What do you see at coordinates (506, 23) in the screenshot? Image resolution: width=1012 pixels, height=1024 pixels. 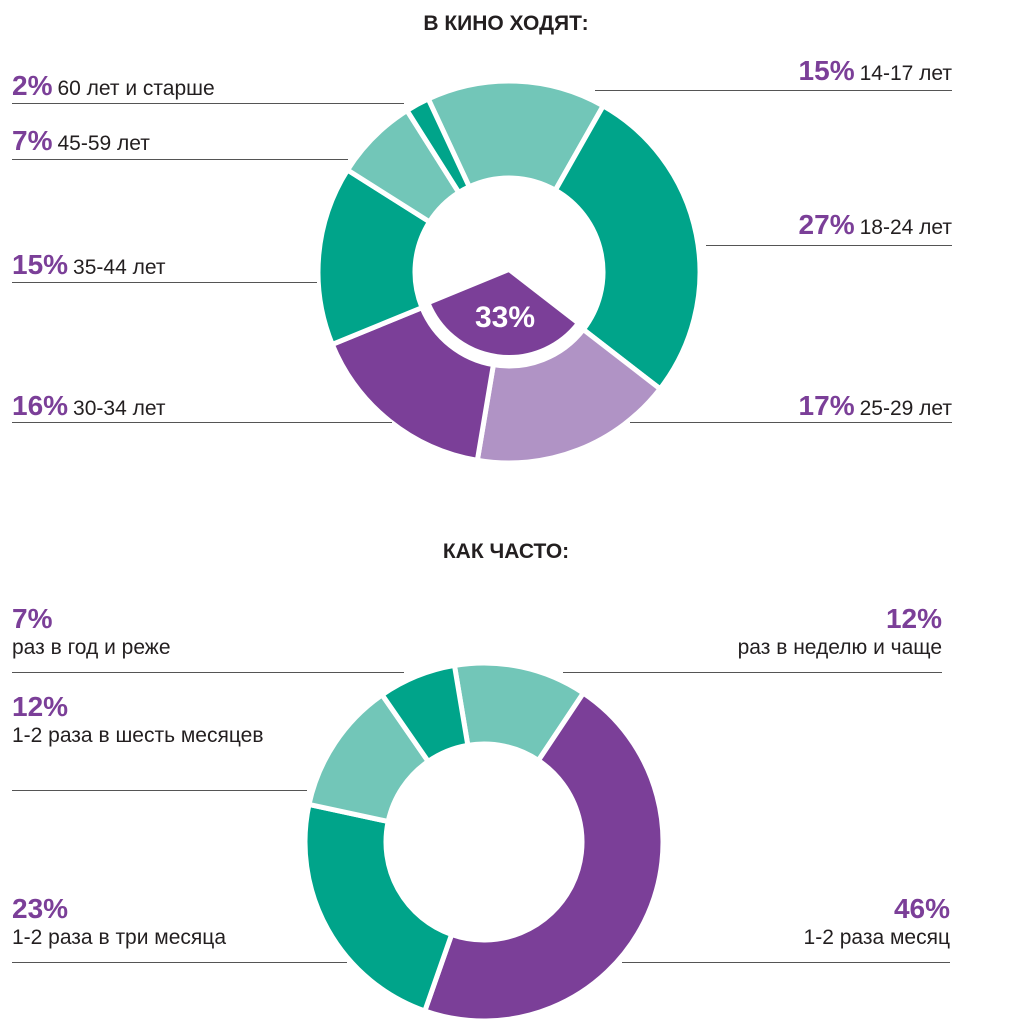 I see `chart-title-audience: В КИНО ХОДЯТ:` at bounding box center [506, 23].